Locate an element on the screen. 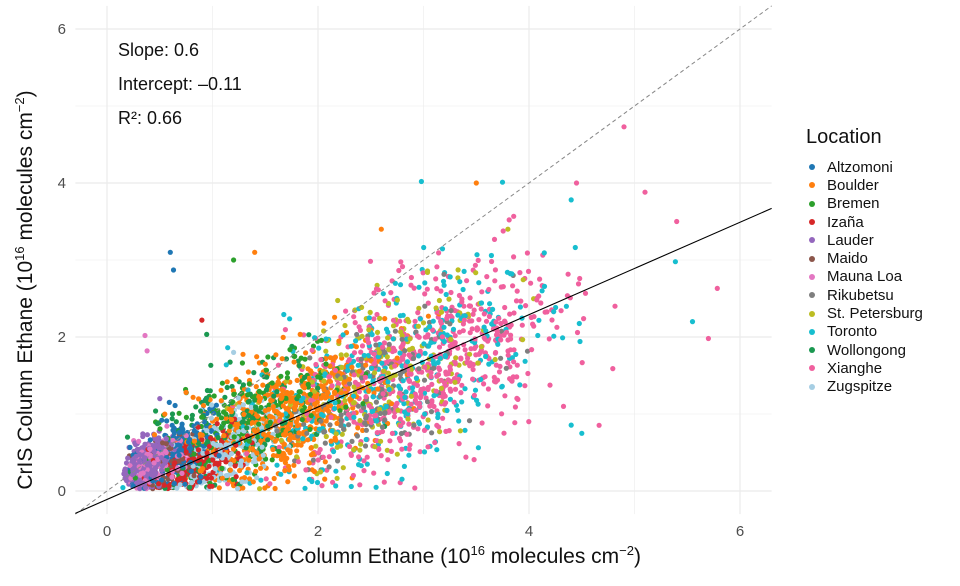 This screenshot has height=586, width=960. legend-label: Xianghe is located at coordinates (855, 368).